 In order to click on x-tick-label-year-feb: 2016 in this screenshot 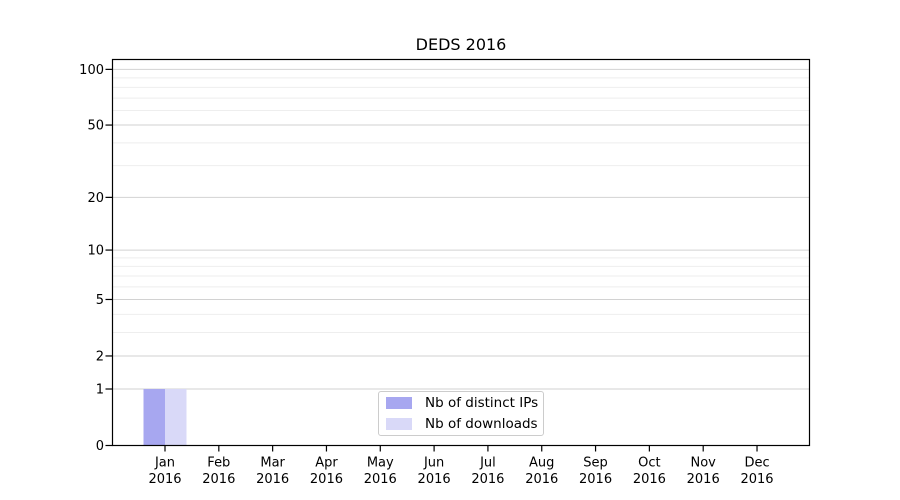, I will do `click(218, 479)`.